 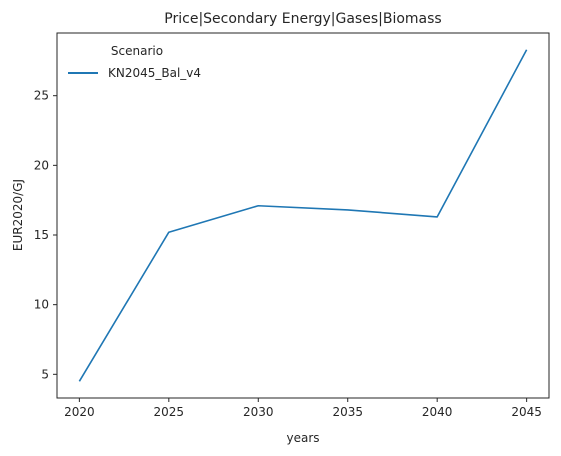 What do you see at coordinates (79, 412) in the screenshot?
I see `x-tick-label: 2020` at bounding box center [79, 412].